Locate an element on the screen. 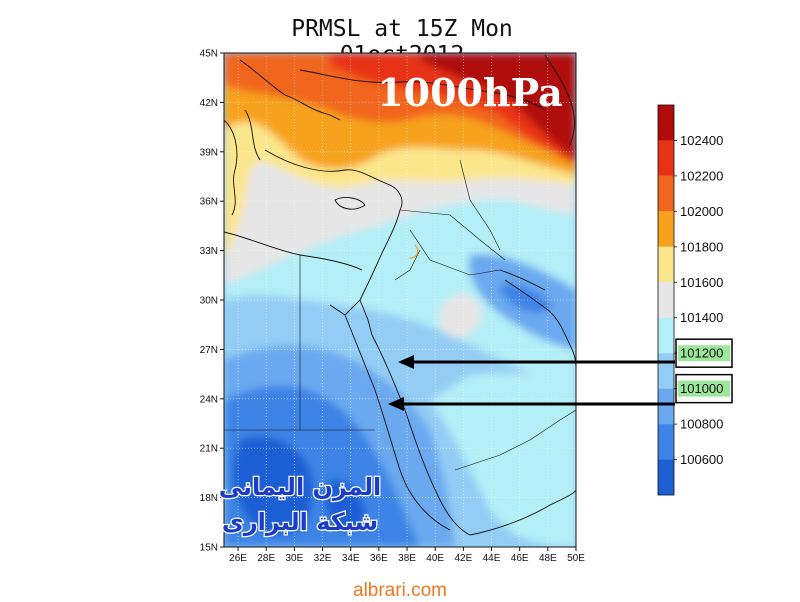 This screenshot has width=800, height=602. colorbar-label: 100600 is located at coordinates (701, 459).